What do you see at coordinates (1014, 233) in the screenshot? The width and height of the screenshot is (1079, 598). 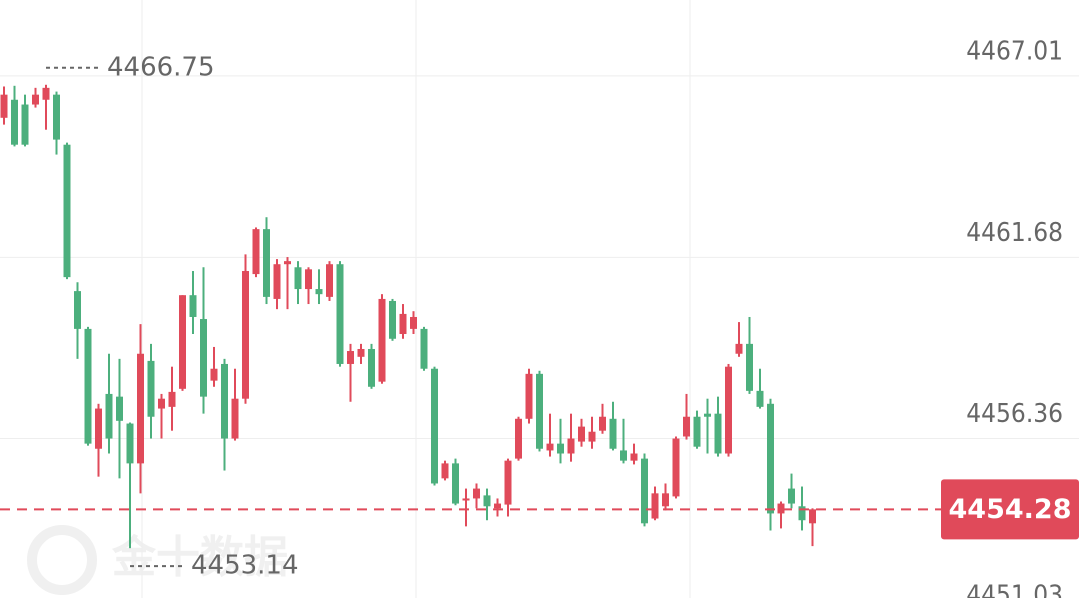 I see `y-tick-label: 4461.68` at bounding box center [1014, 233].